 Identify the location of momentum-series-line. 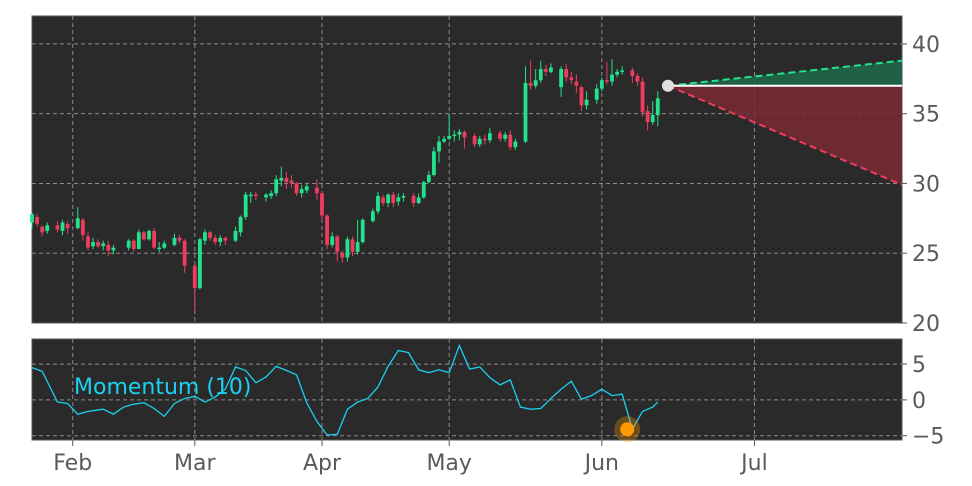
(345, 389).